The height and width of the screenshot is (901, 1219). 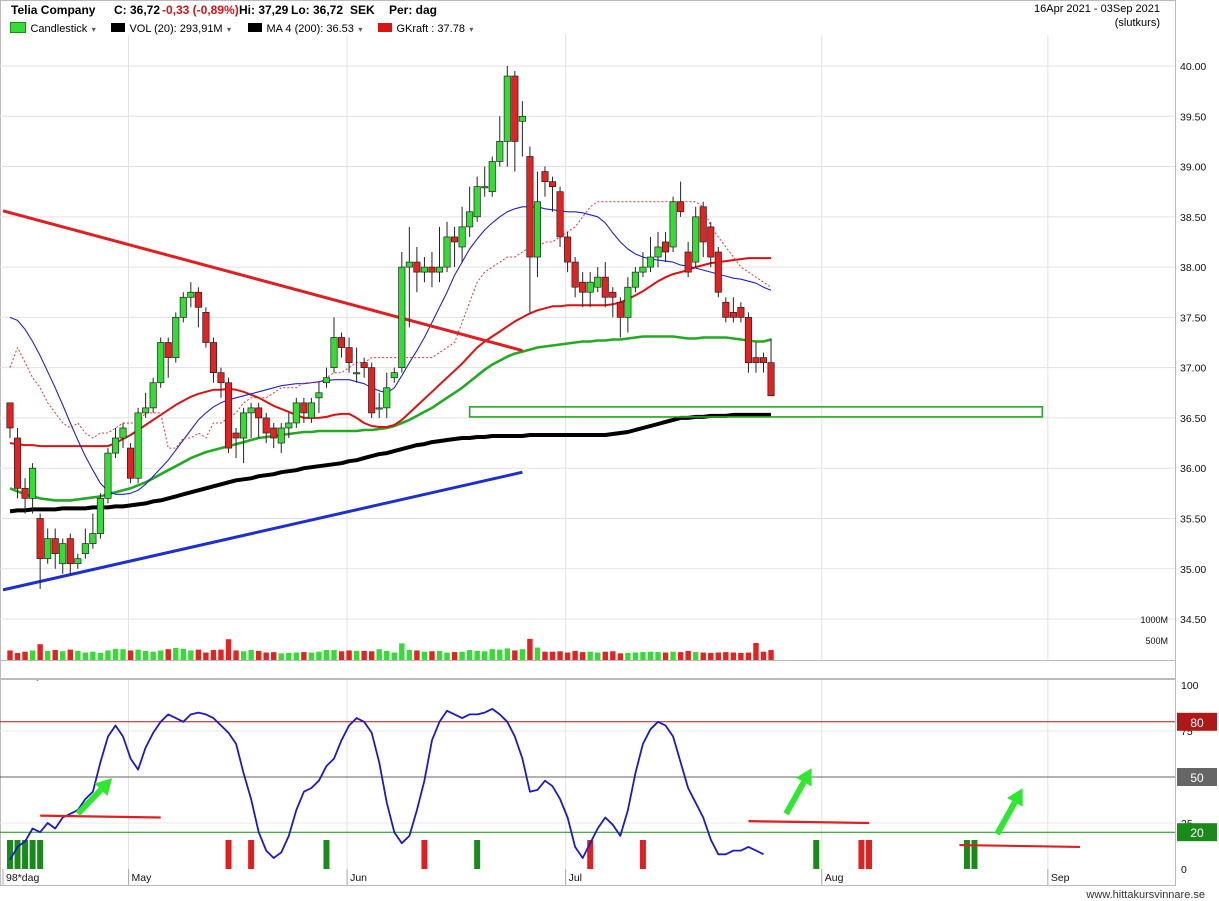 I want to click on price-tick-label: 36.00, so click(x=1193, y=469).